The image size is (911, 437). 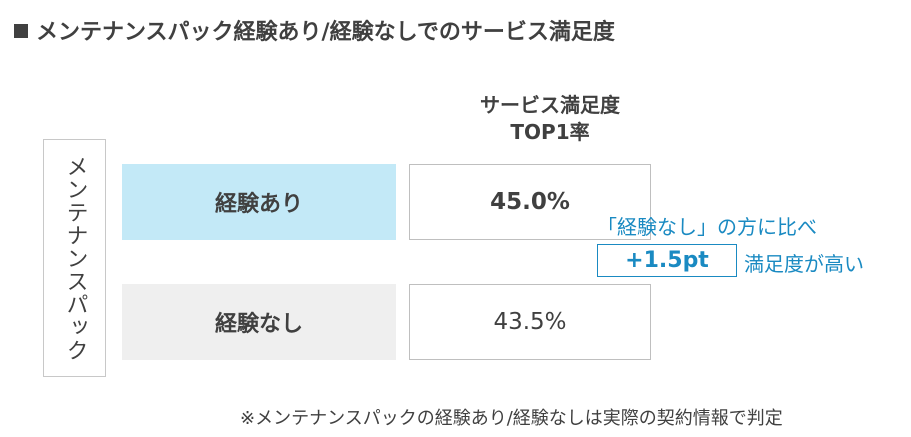 I want to click on value-cell-experienced: 45.0%, so click(x=530, y=202).